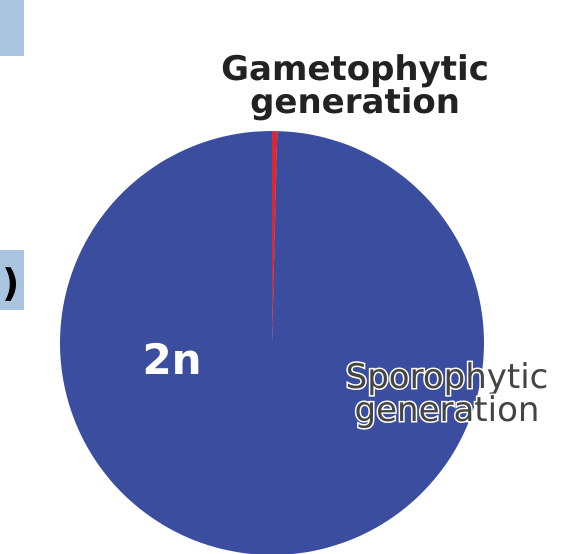 Image resolution: width=582 pixels, height=554 pixels. What do you see at coordinates (172, 359) in the screenshot?
I see `text: 2n` at bounding box center [172, 359].